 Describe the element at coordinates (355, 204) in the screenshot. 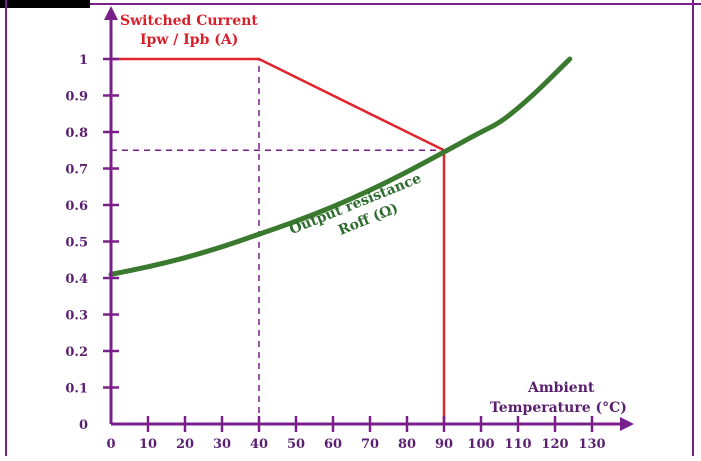

I see `curve-label: Output resistance Roff (Ω)` at that location.